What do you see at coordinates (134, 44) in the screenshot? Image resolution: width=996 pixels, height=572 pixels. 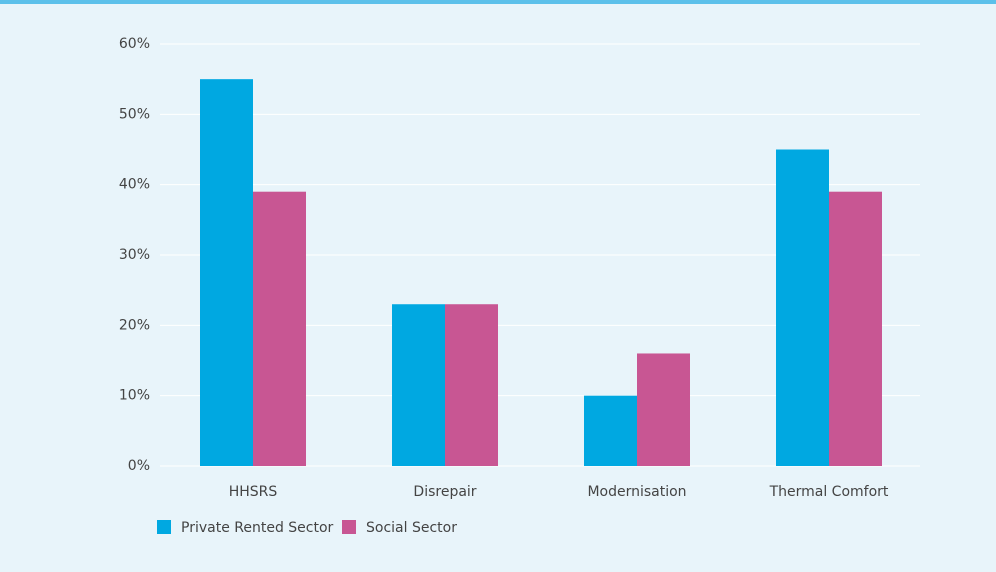 I see `y-tick-label: 60%` at bounding box center [134, 44].